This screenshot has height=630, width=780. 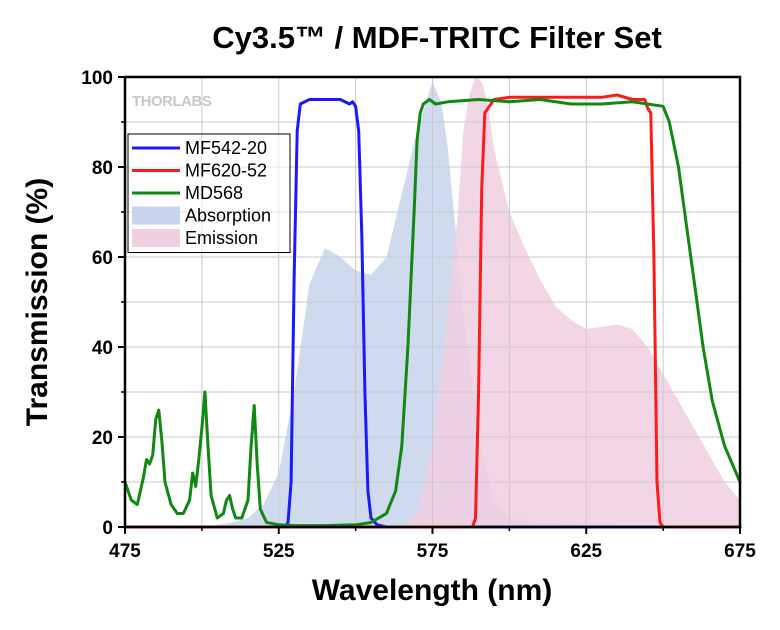 I want to click on x-tick-label: 525, so click(x=279, y=551).